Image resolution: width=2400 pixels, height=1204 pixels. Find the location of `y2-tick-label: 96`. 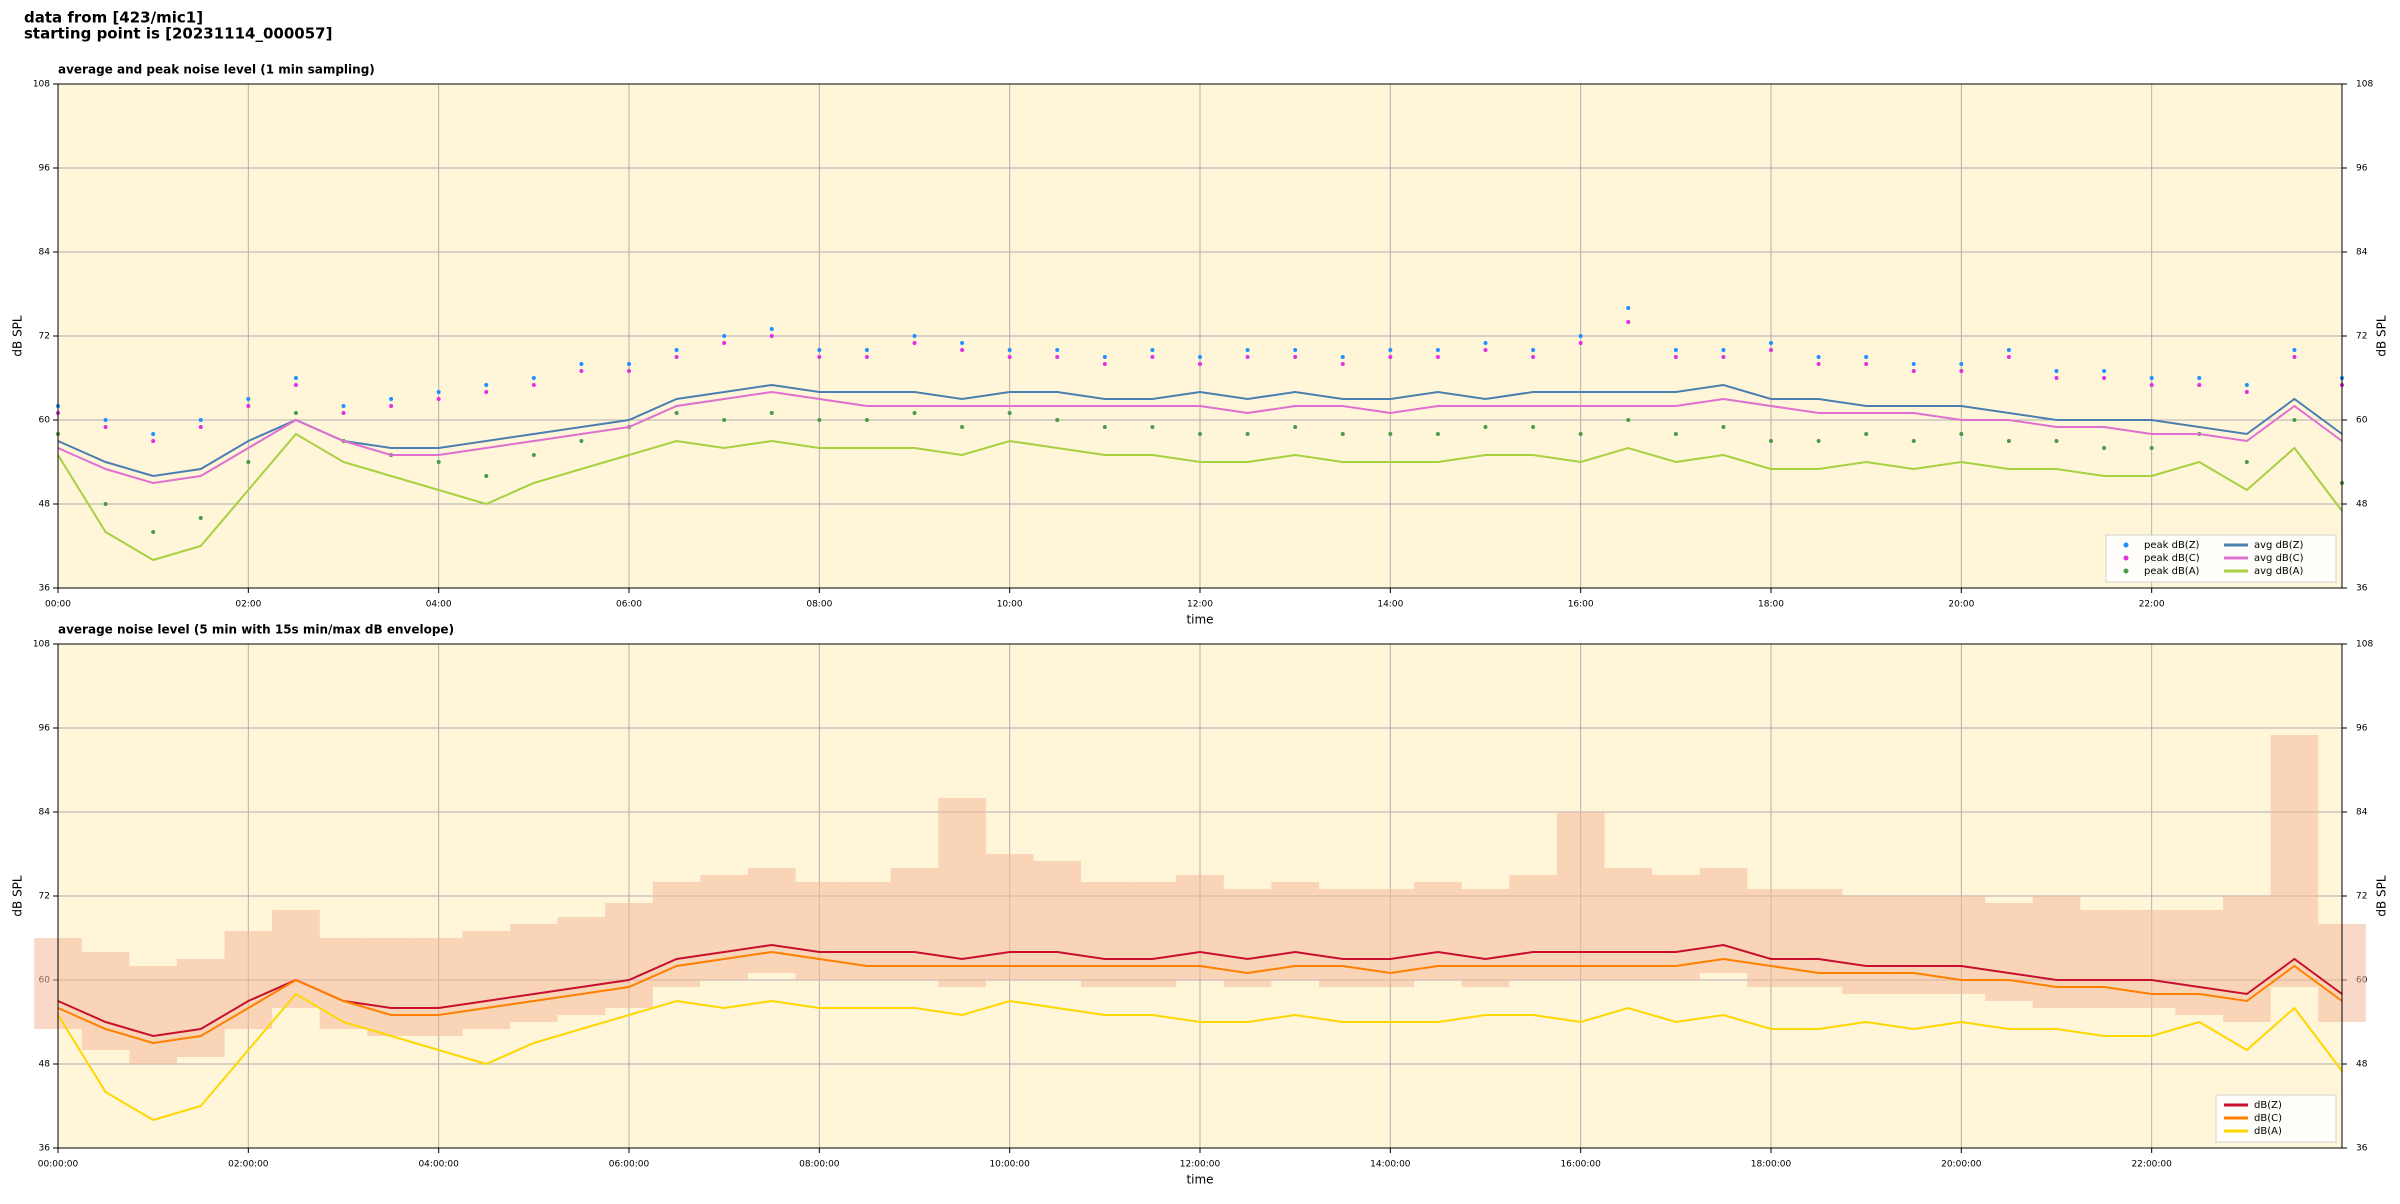

y2-tick-label: 96 is located at coordinates (2362, 169).